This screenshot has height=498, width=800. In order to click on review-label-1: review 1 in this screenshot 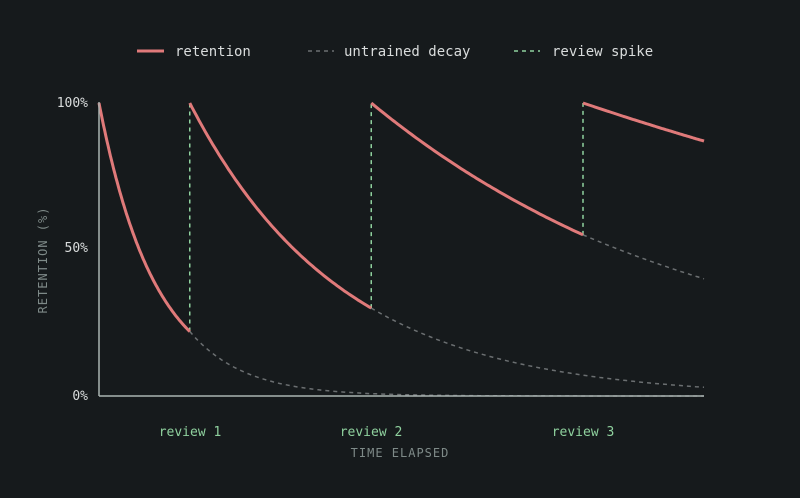, I will do `click(190, 432)`.